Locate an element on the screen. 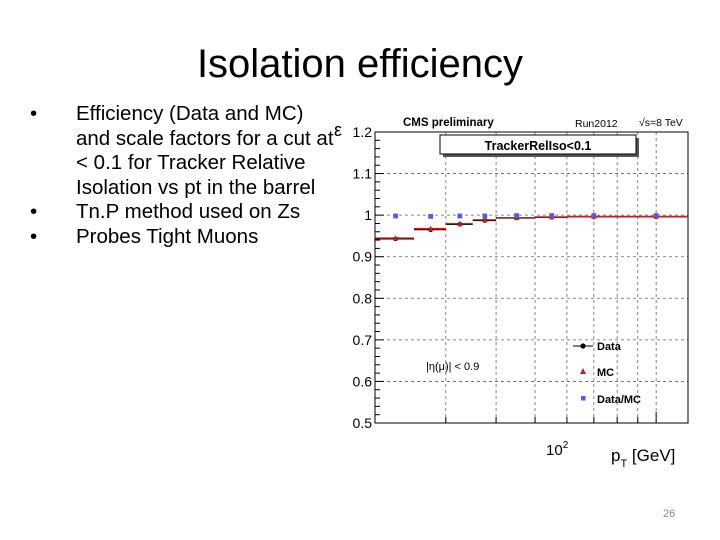  legend-label-mc: MC is located at coordinates (605, 373).